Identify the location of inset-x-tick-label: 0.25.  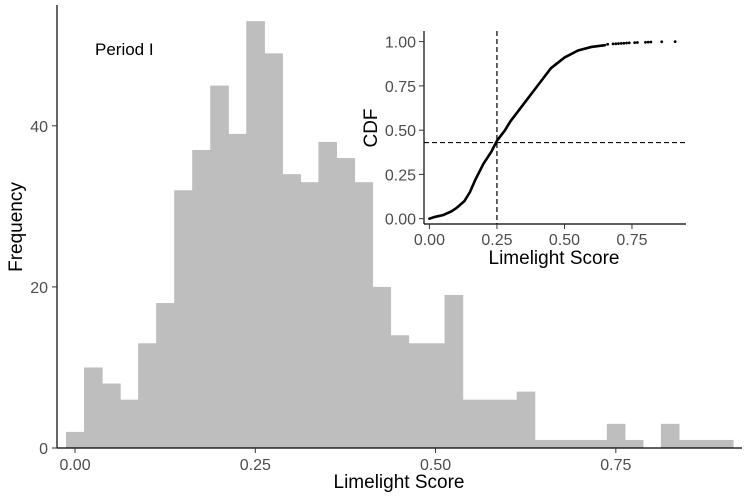
(496, 240).